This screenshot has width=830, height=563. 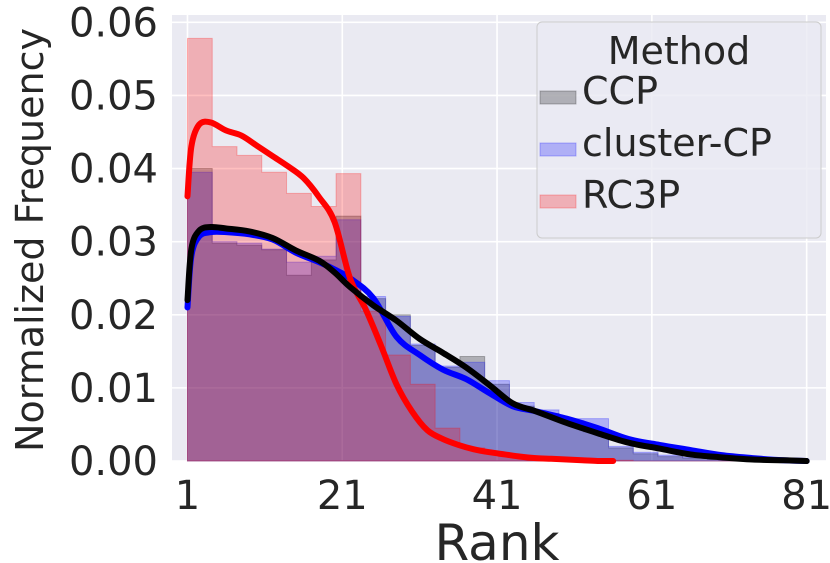 What do you see at coordinates (113, 23) in the screenshot?
I see `y-tick-label: 0.06` at bounding box center [113, 23].